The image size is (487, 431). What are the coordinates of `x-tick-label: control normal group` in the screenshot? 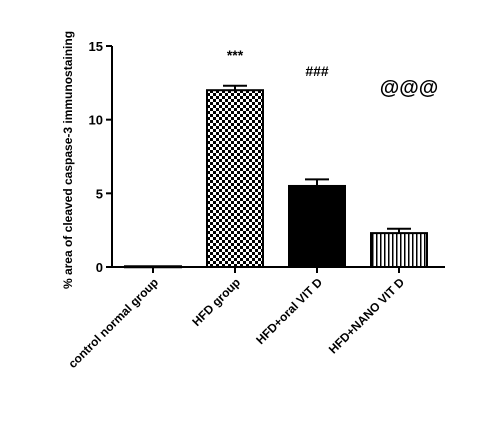 It's located at (113, 323).